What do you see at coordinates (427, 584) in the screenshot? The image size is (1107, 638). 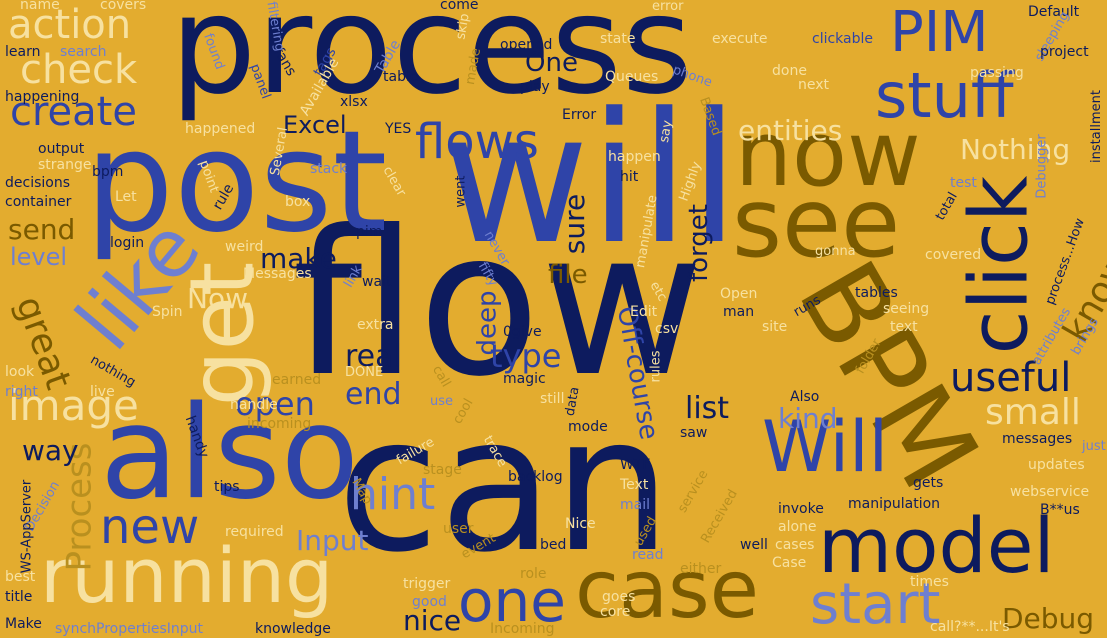 I see `word-trigger: trigger` at bounding box center [427, 584].